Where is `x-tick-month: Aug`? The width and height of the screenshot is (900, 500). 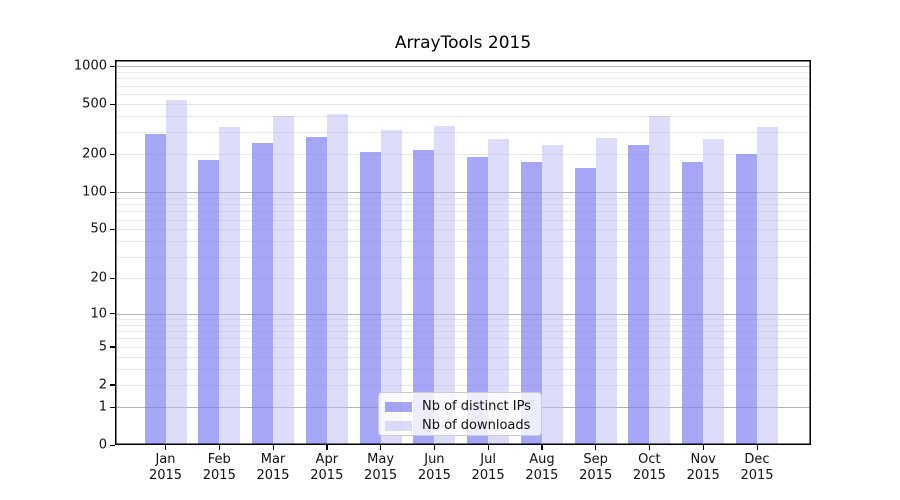
x-tick-month: Aug is located at coordinates (542, 459).